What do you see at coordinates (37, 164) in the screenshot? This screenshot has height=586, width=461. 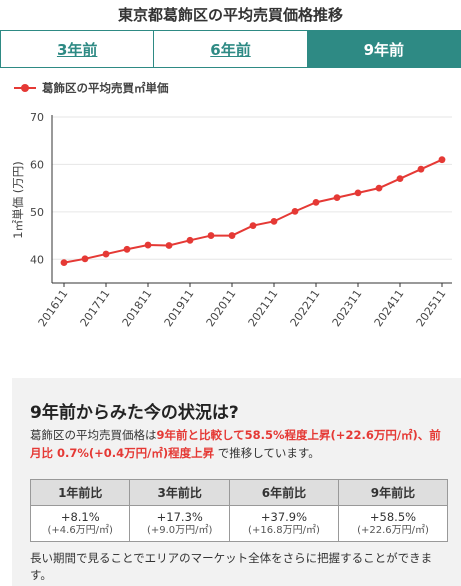 I see `y-tick-label: 60` at bounding box center [37, 164].